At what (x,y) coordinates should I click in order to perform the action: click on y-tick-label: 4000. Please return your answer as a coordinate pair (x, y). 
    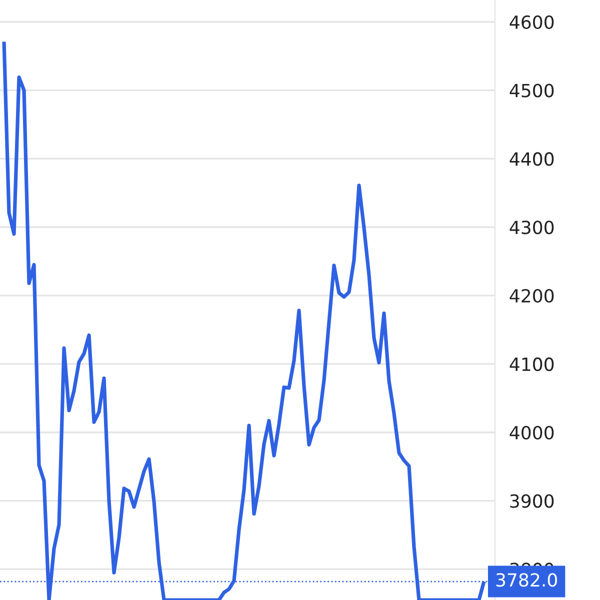
    Looking at the image, I should click on (532, 433).